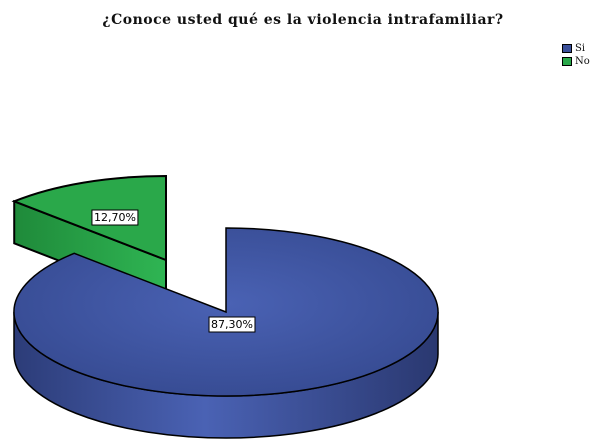 Image resolution: width=606 pixels, height=440 pixels. I want to click on legend-label-si: Si, so click(580, 48).